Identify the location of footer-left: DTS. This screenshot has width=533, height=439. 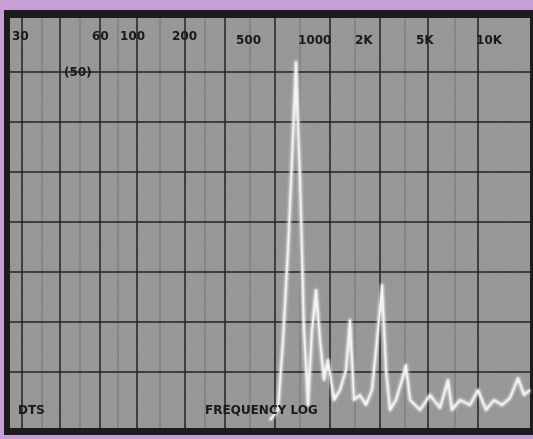
(31, 410).